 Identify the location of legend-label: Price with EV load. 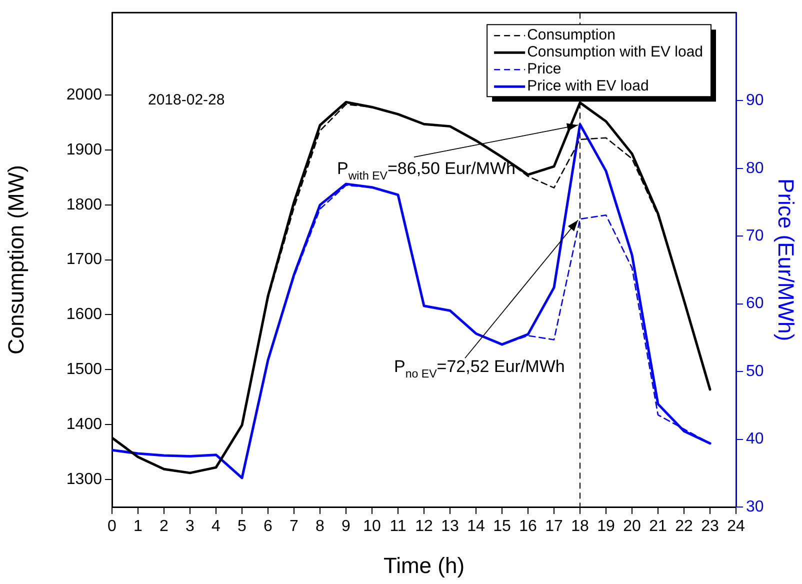
(588, 86).